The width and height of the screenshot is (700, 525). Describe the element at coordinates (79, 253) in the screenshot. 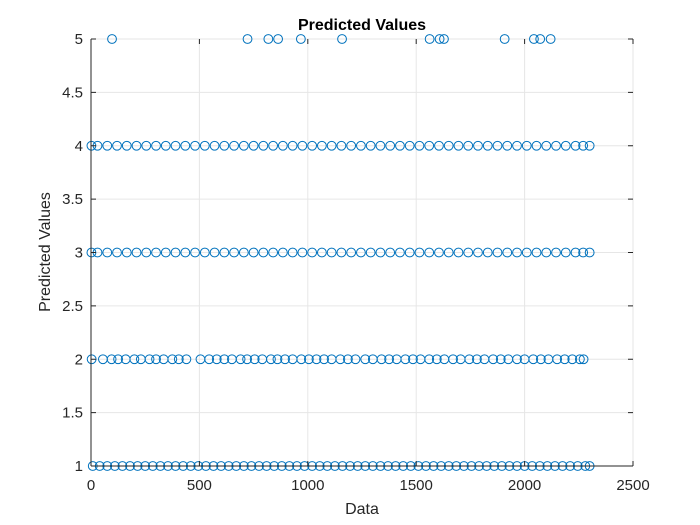

I see `y-tick-label: 3` at that location.